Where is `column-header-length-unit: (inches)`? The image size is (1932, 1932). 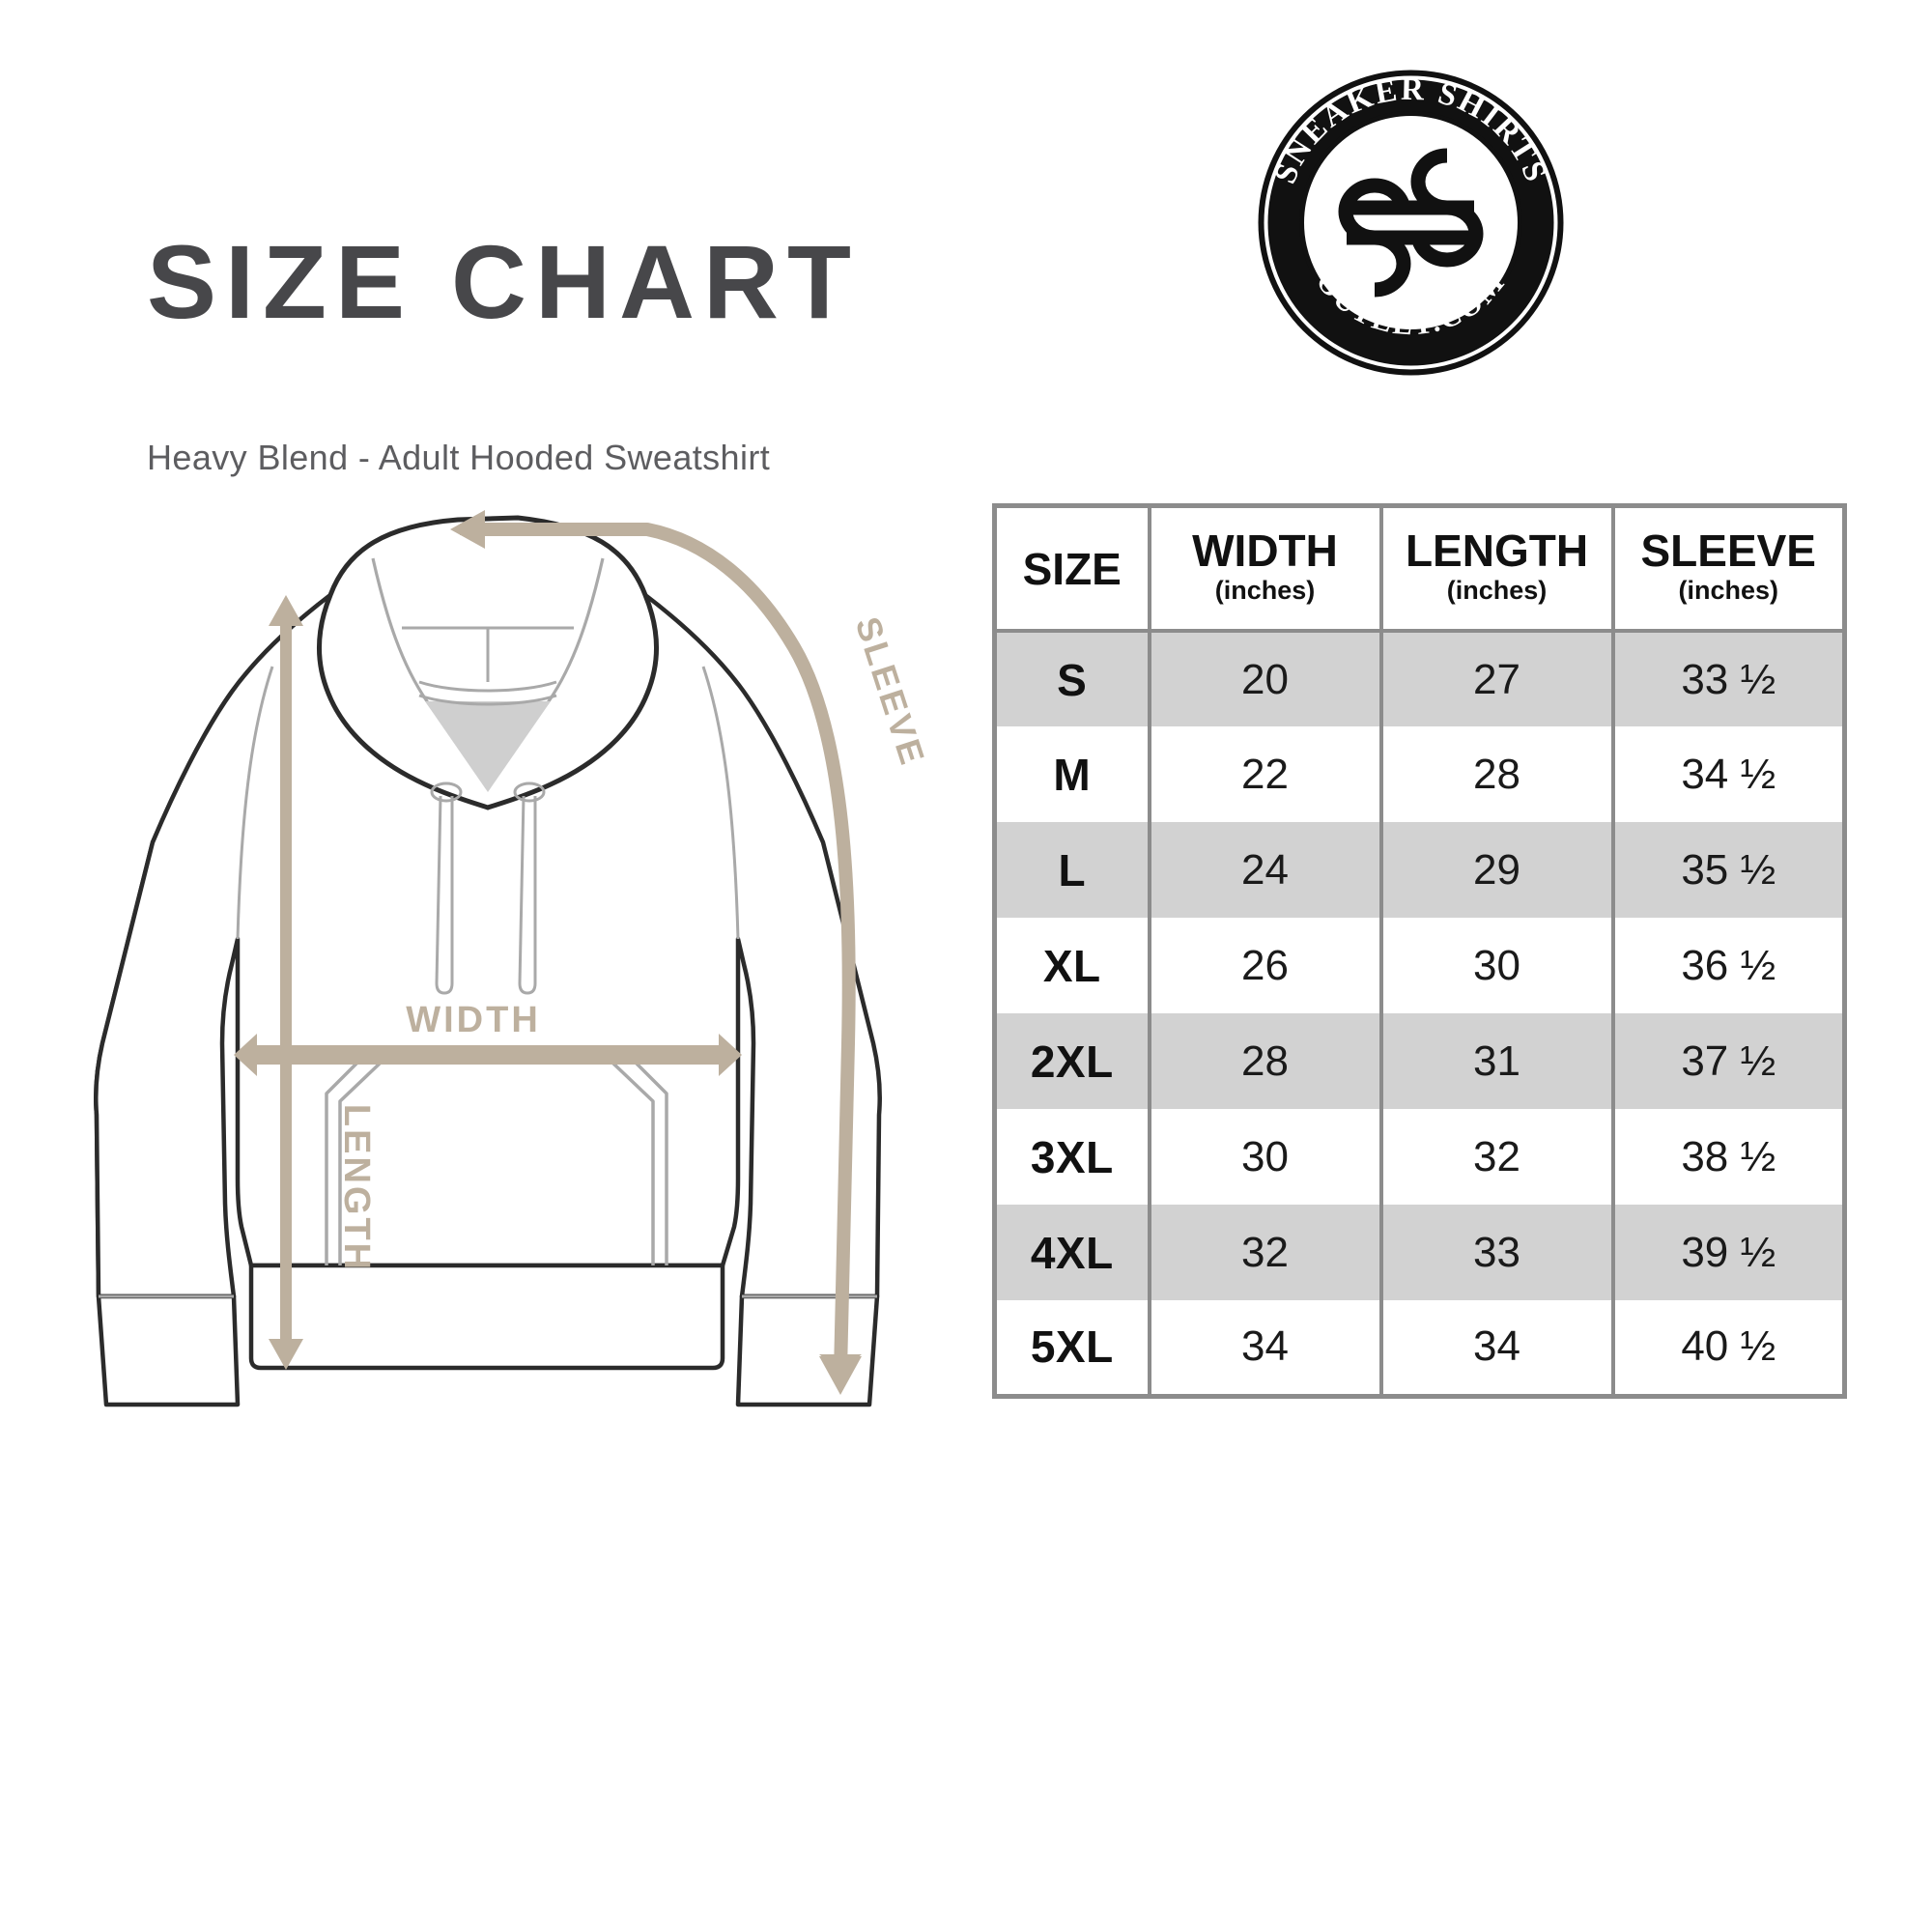 column-header-length-unit: (inches) is located at coordinates (1497, 591).